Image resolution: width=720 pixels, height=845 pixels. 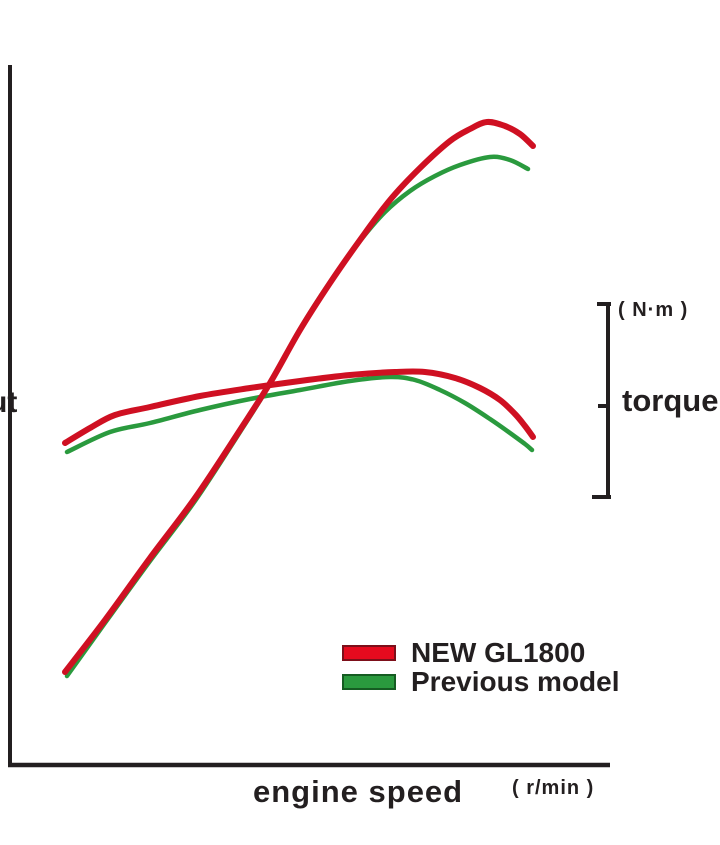 I want to click on y-axis-partial-label: ut, so click(x=9, y=402).